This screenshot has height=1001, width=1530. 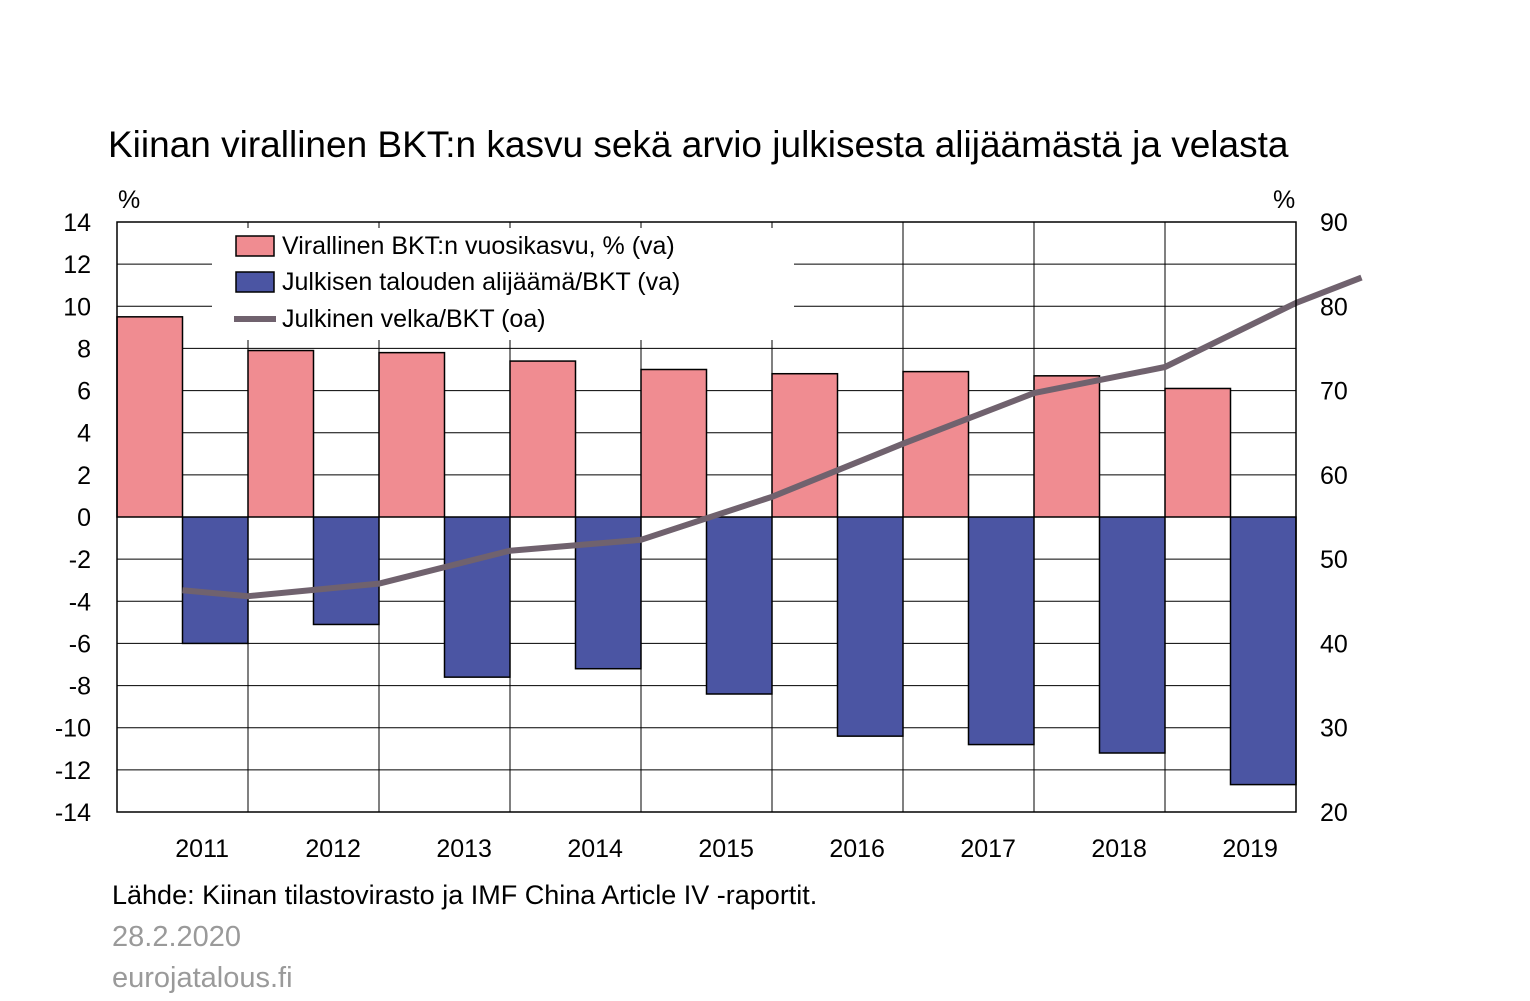 What do you see at coordinates (255, 246) in the screenshot?
I see `legend-swatch-gdp` at bounding box center [255, 246].